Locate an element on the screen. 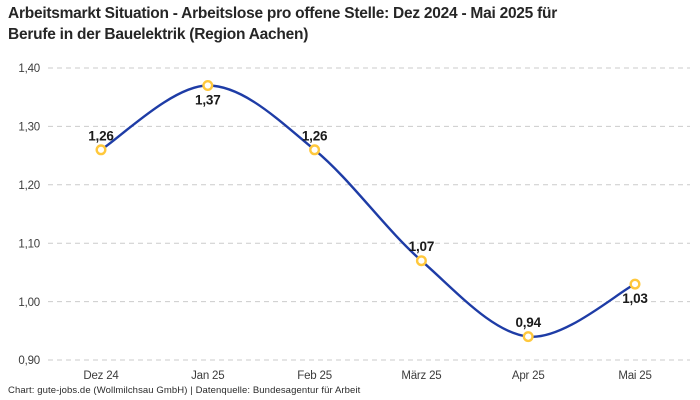 The image size is (700, 400). data-point-value-label: 0,94 is located at coordinates (528, 322).